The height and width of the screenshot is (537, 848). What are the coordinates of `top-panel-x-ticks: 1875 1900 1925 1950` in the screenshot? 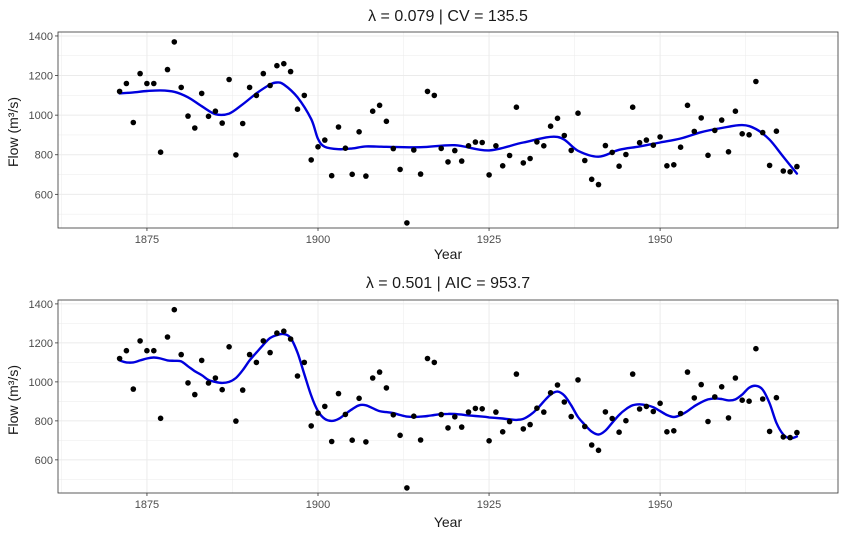 It's located at (403, 237).